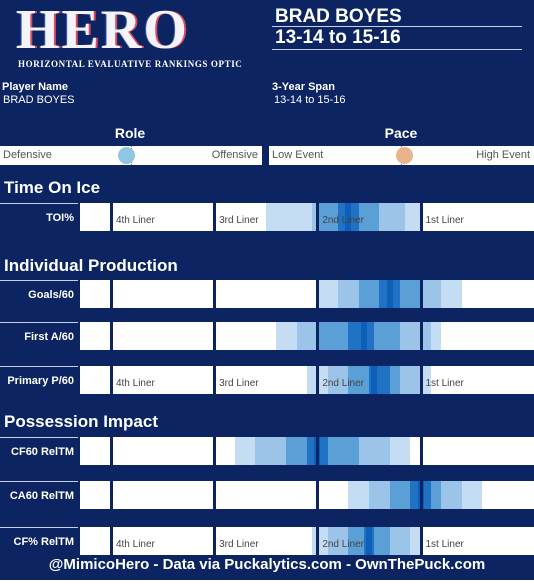  I want to click on metric-label: Primary P/60, so click(39, 380).